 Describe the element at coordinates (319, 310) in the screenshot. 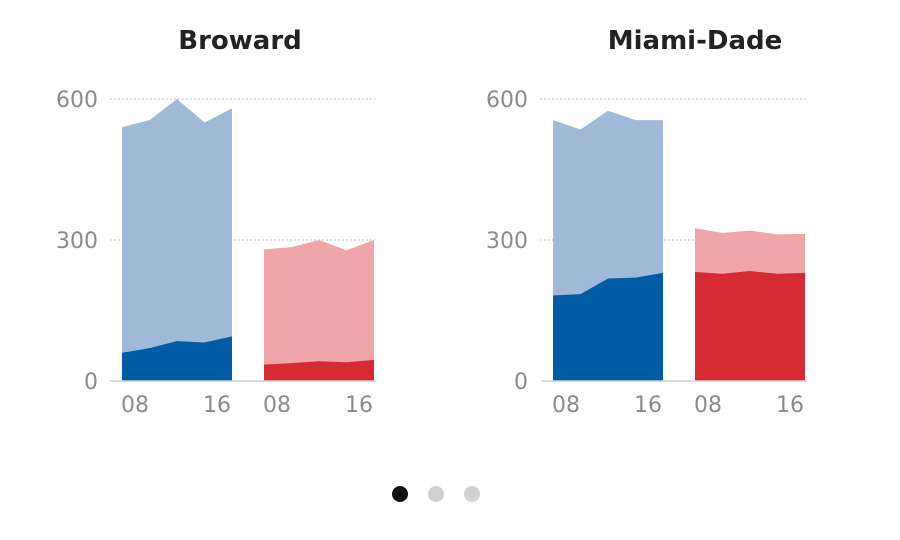

I see `area-red-total` at that location.